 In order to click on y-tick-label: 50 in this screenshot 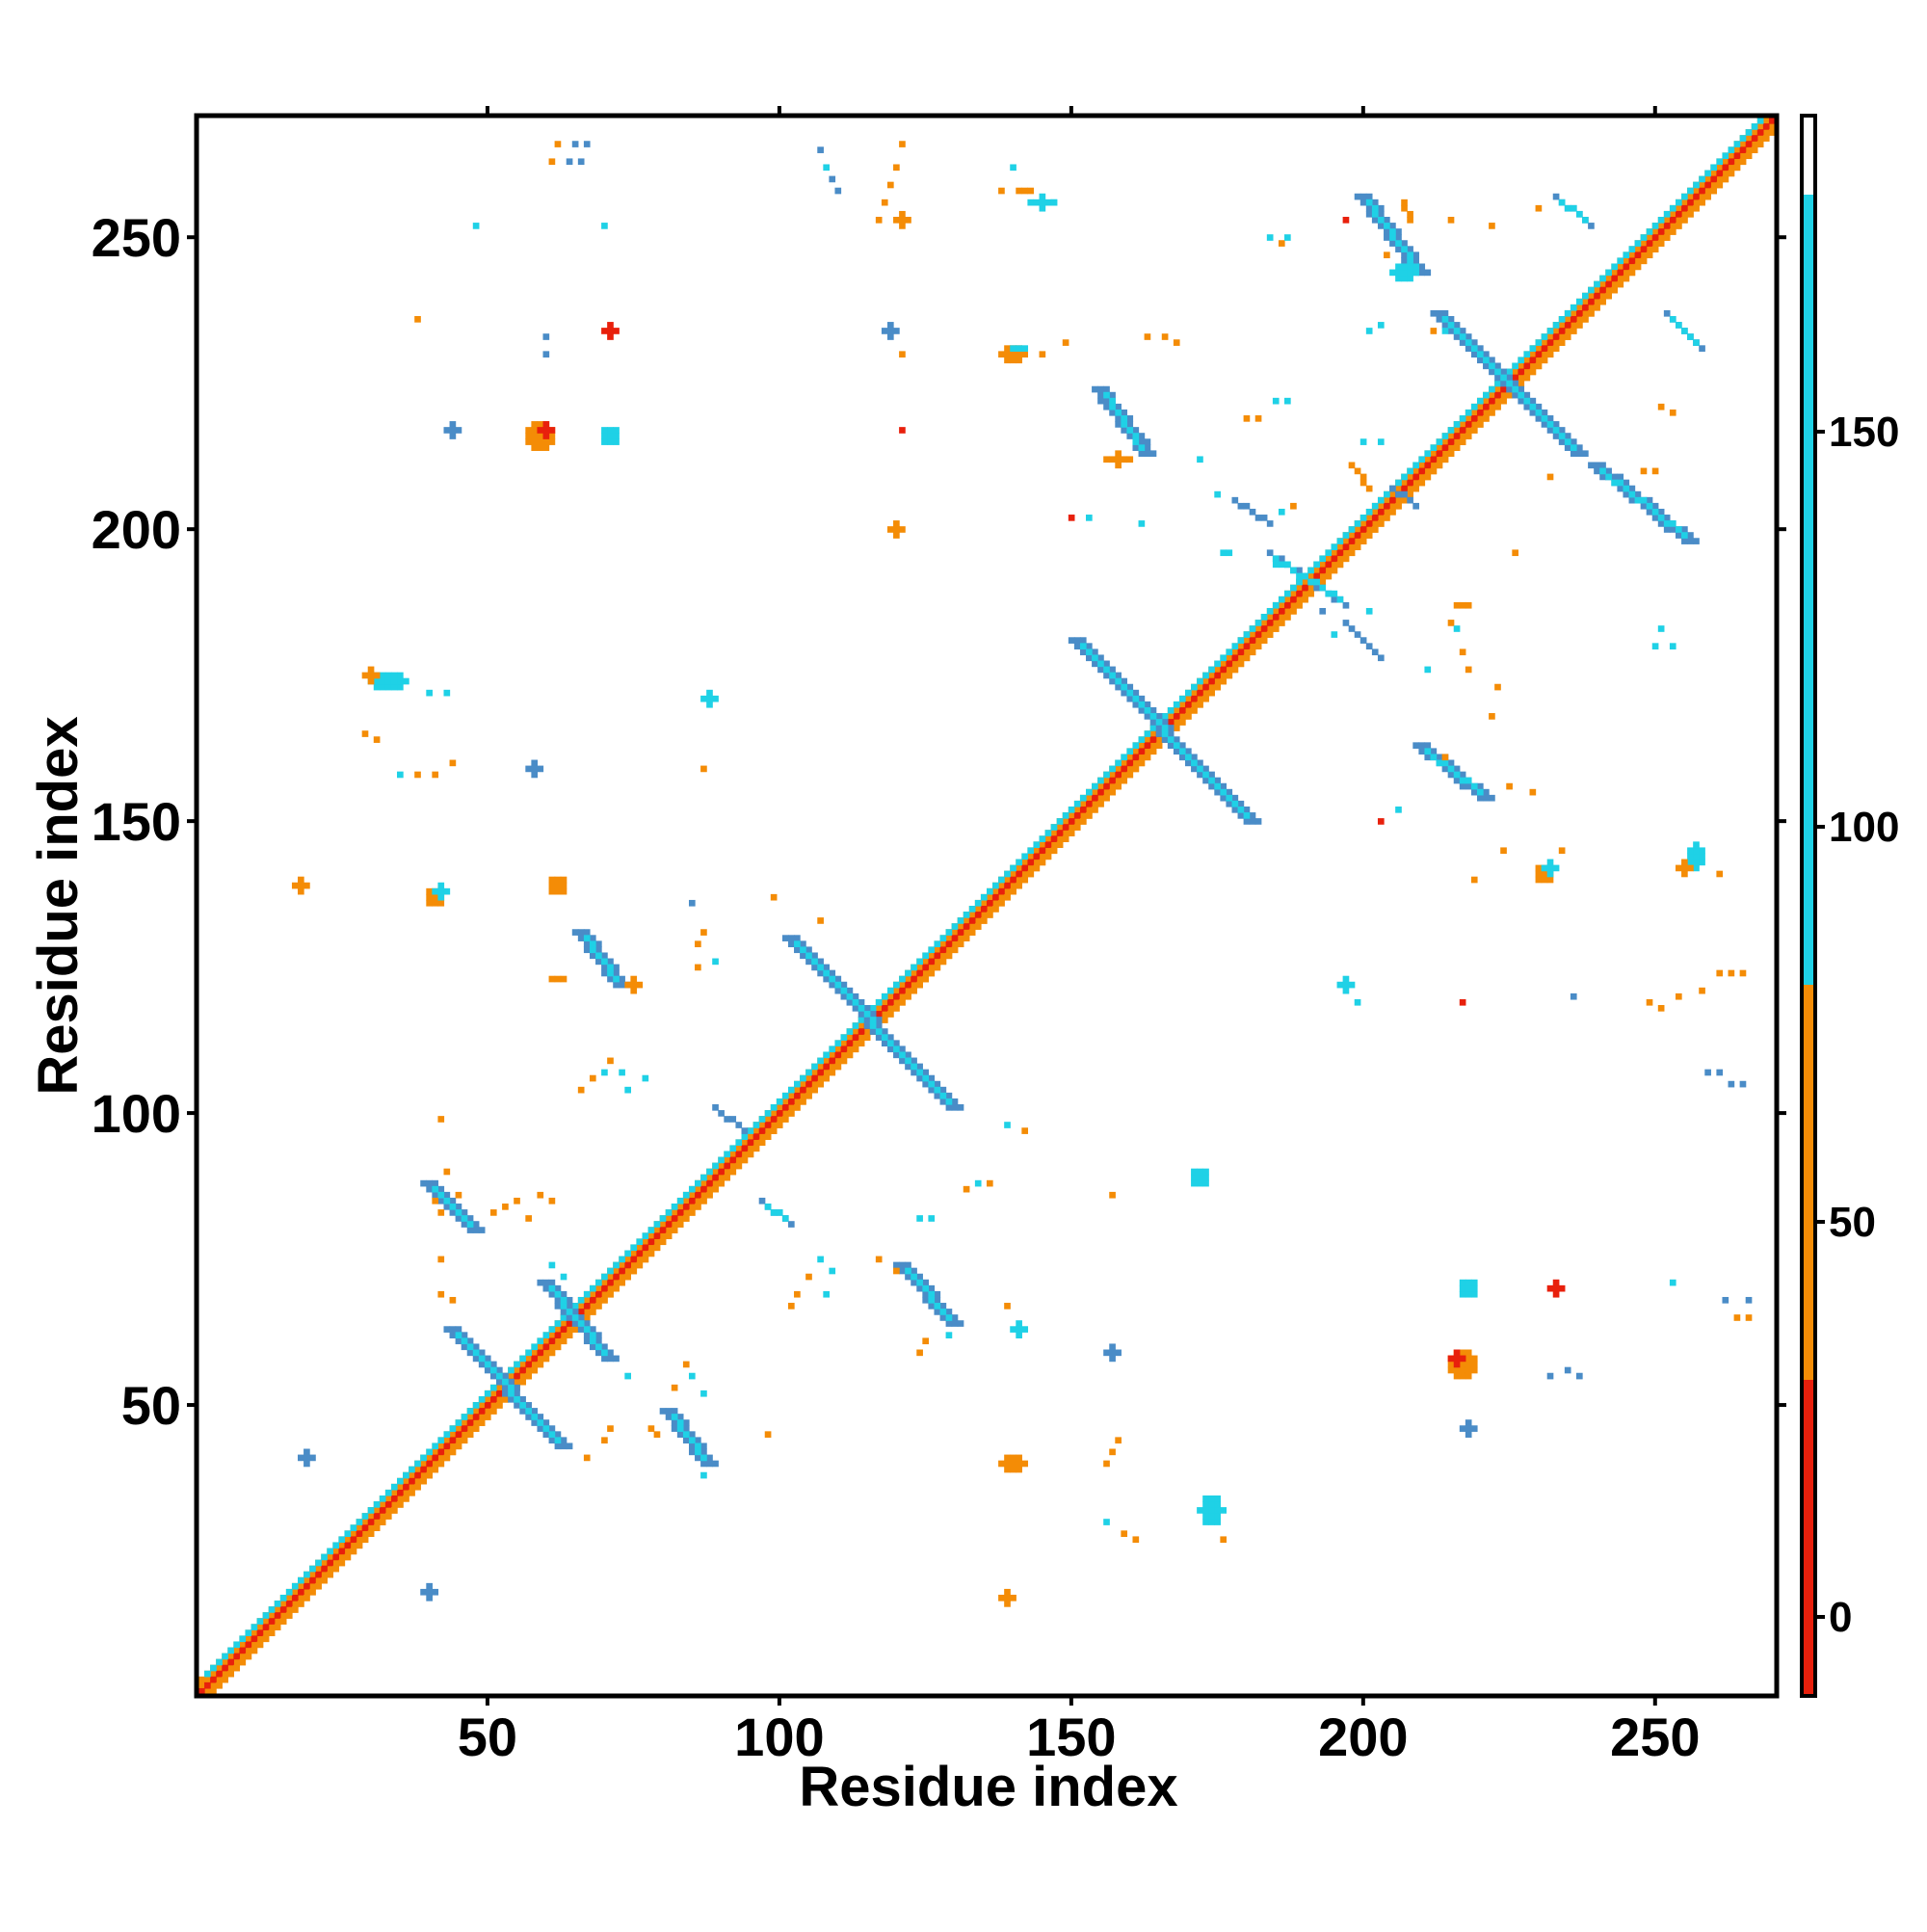, I will do `click(151, 1405)`.